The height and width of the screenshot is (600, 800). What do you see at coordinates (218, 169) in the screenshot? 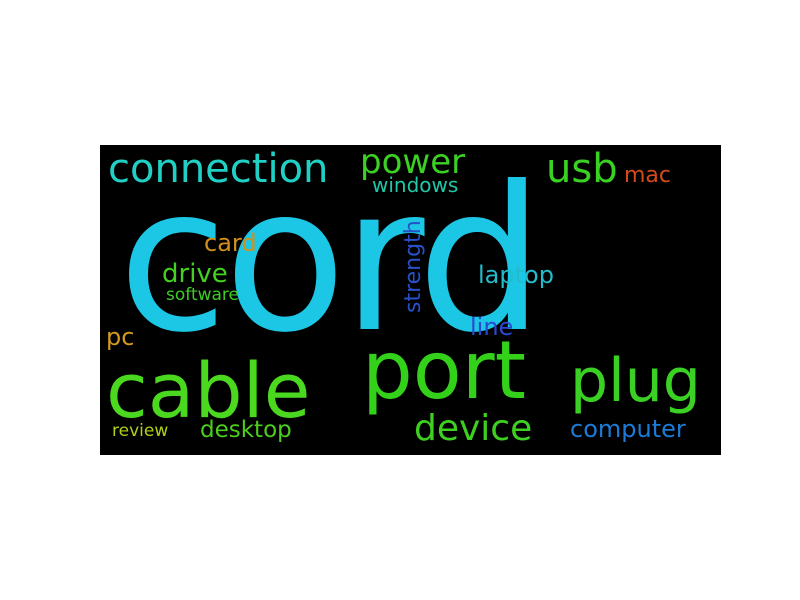
I see `word-connection: connection` at bounding box center [218, 169].